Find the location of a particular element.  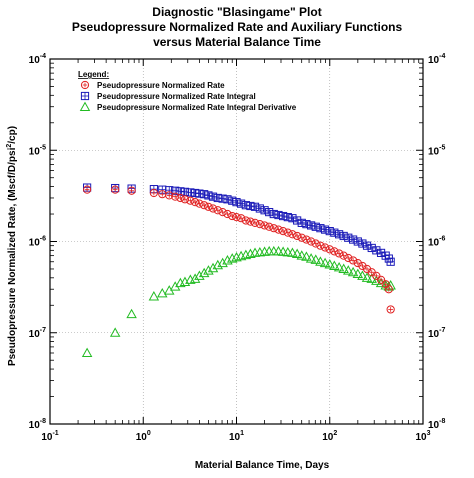

x-tick-label: 10² is located at coordinates (329, 436).